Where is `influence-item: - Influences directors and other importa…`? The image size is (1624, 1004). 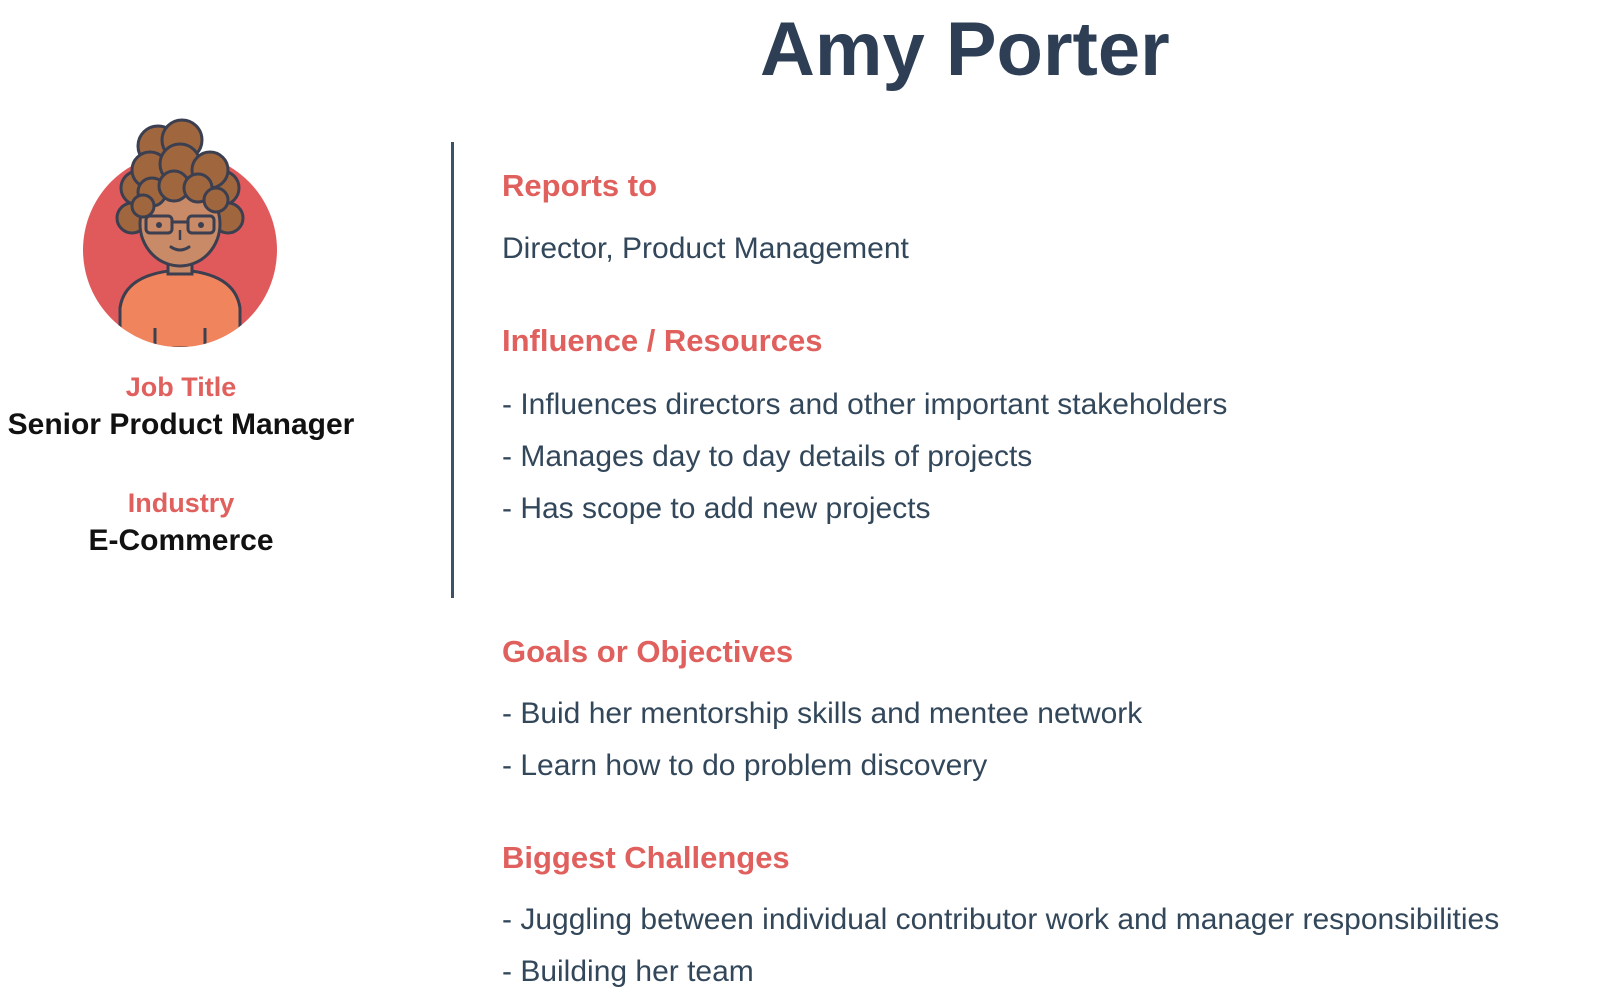 influence-item: - Influences directors and other importa… is located at coordinates (865, 404).